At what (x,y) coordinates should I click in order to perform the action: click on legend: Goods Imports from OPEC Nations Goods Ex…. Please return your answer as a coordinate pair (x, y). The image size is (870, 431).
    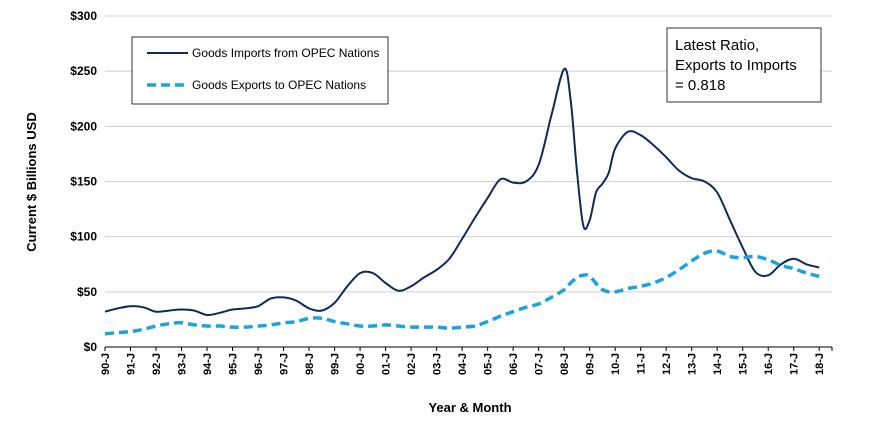
    Looking at the image, I should click on (260, 70).